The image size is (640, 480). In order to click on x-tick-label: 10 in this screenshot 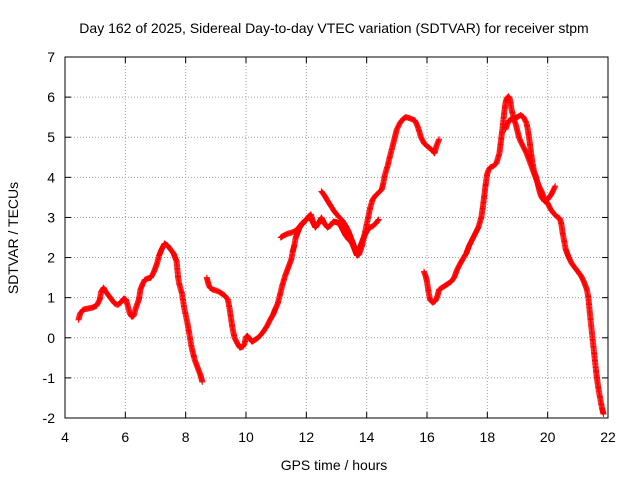, I will do `click(246, 437)`.